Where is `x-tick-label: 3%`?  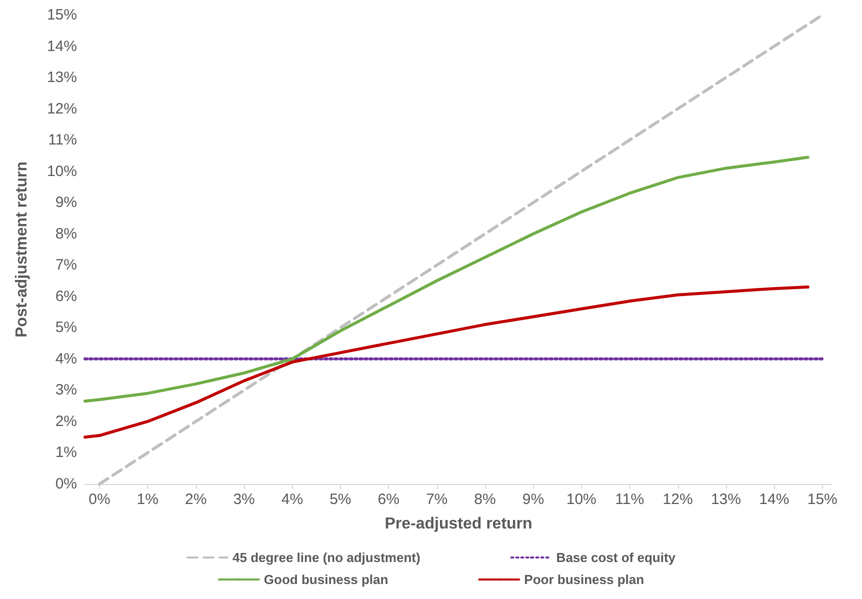
x-tick-label: 3% is located at coordinates (244, 499).